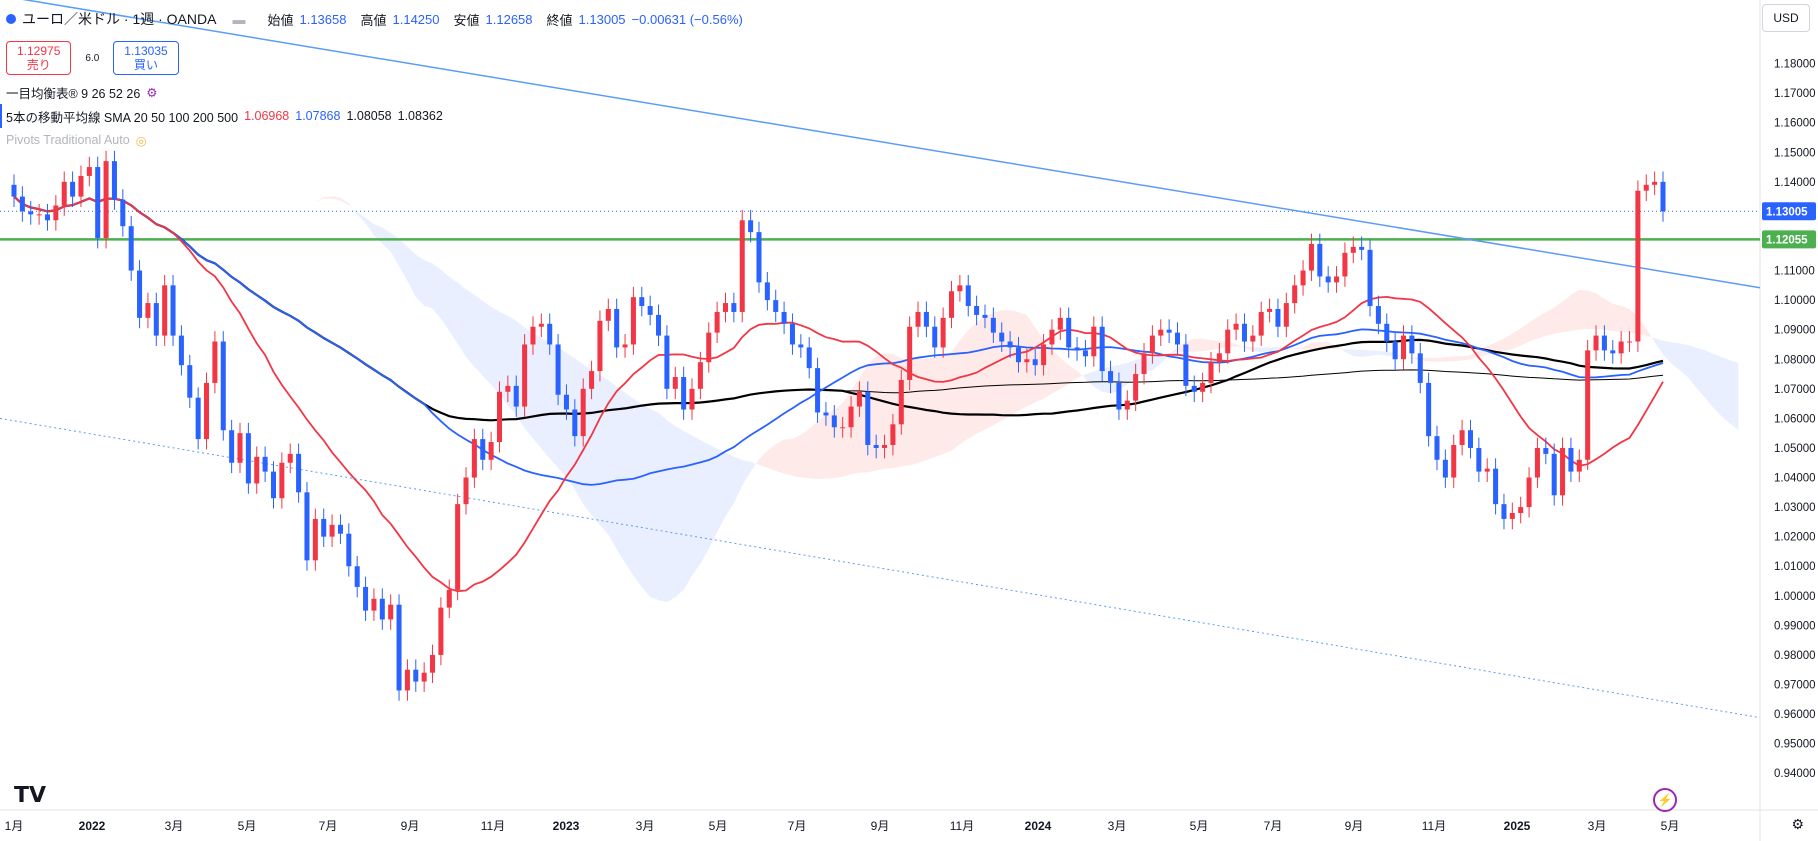  What do you see at coordinates (280, 20) in the screenshot?
I see `open-label: 始値` at bounding box center [280, 20].